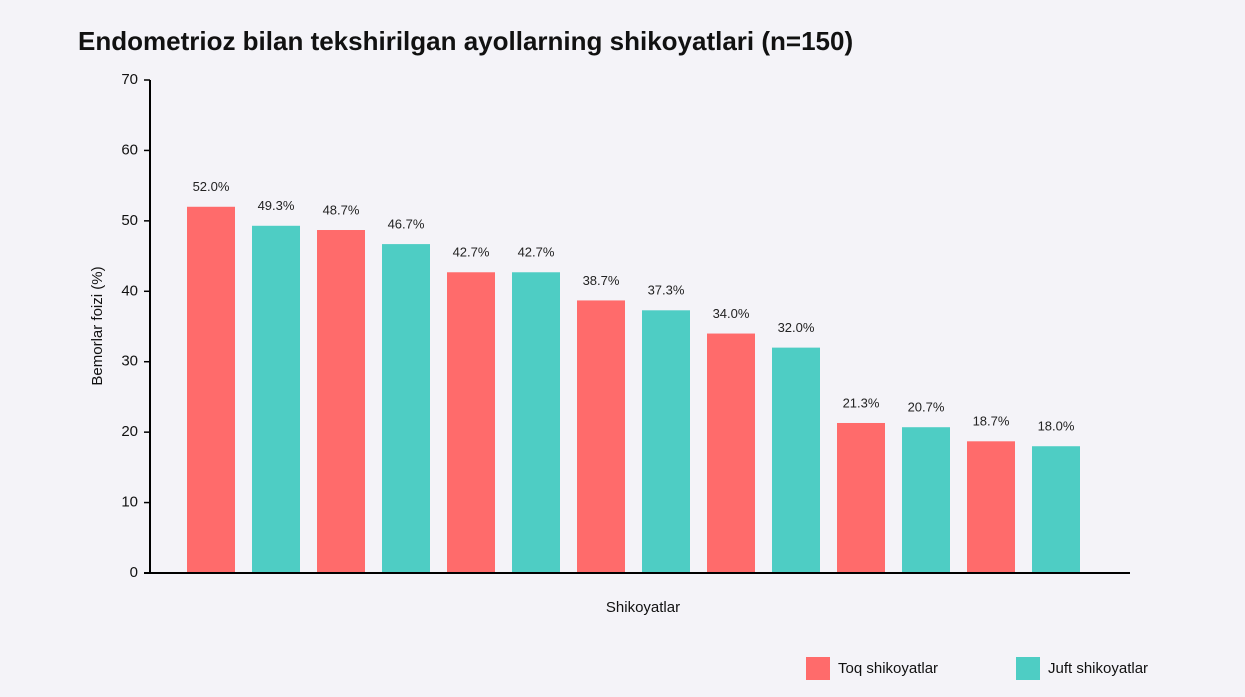  What do you see at coordinates (129, 79) in the screenshot?
I see `y-tick-label: 70` at bounding box center [129, 79].